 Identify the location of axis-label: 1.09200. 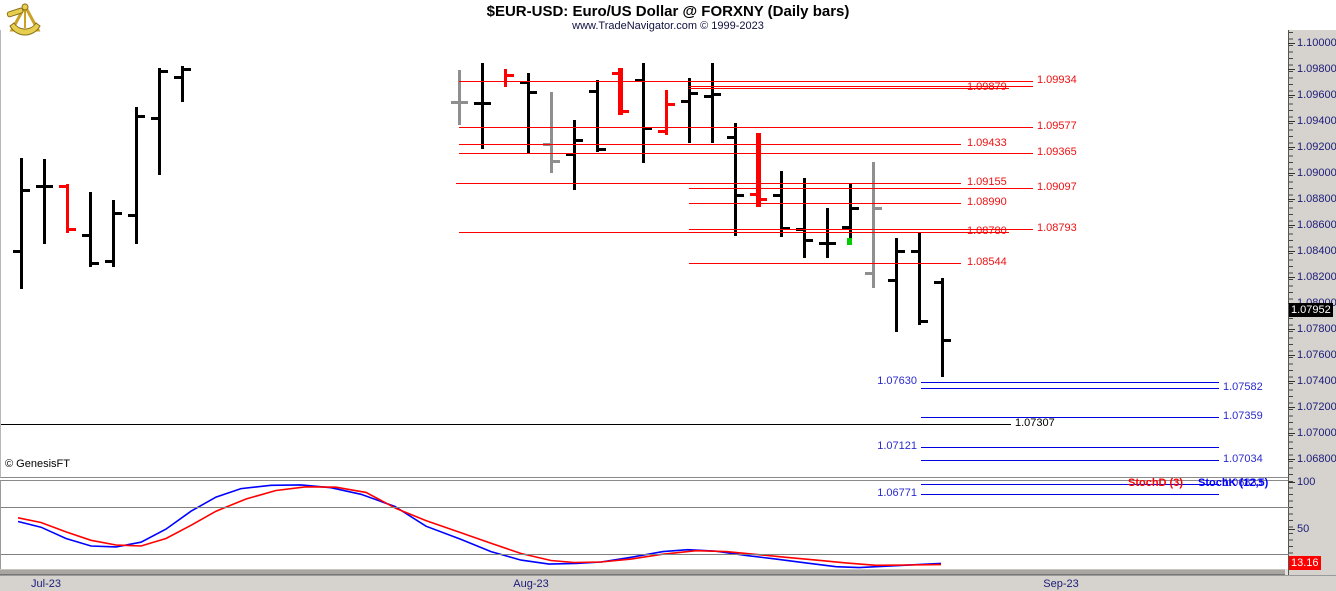
(1316, 147).